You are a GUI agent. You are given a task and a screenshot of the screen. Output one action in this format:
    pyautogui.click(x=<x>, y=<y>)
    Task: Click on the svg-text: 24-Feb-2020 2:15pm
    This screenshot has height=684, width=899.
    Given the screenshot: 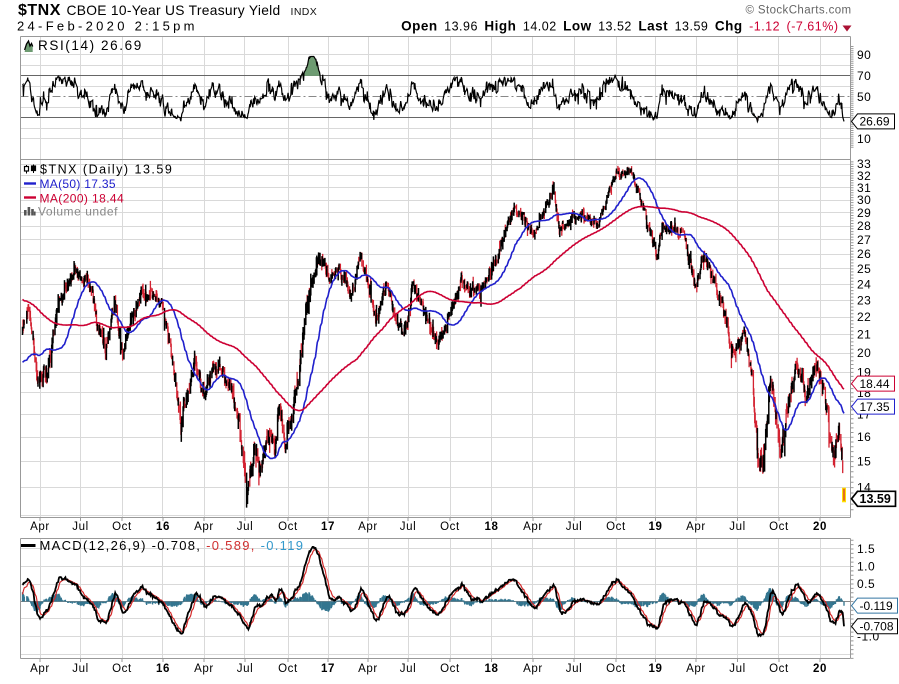 What is the action you would take?
    pyautogui.click(x=107, y=26)
    